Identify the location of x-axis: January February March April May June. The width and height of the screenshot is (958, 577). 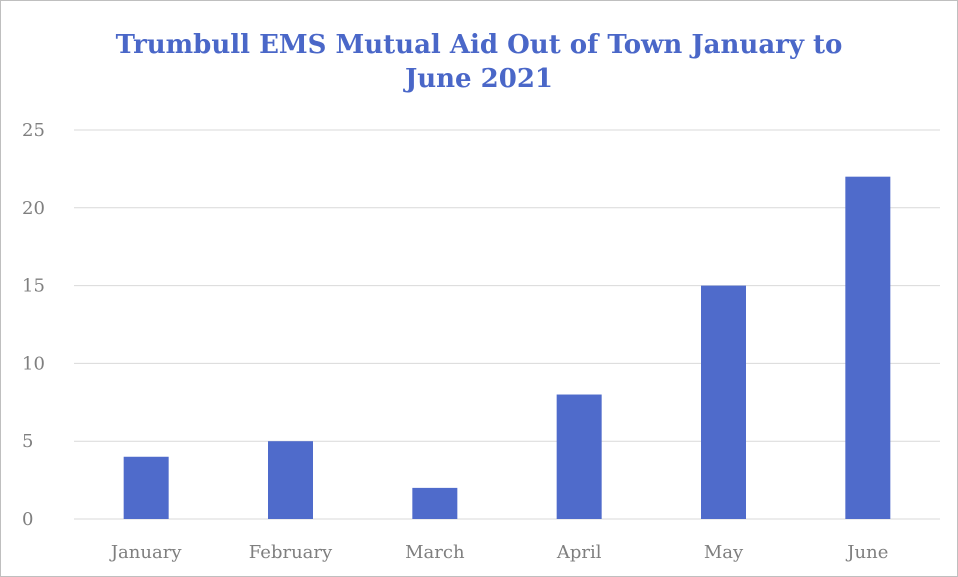
(499, 552).